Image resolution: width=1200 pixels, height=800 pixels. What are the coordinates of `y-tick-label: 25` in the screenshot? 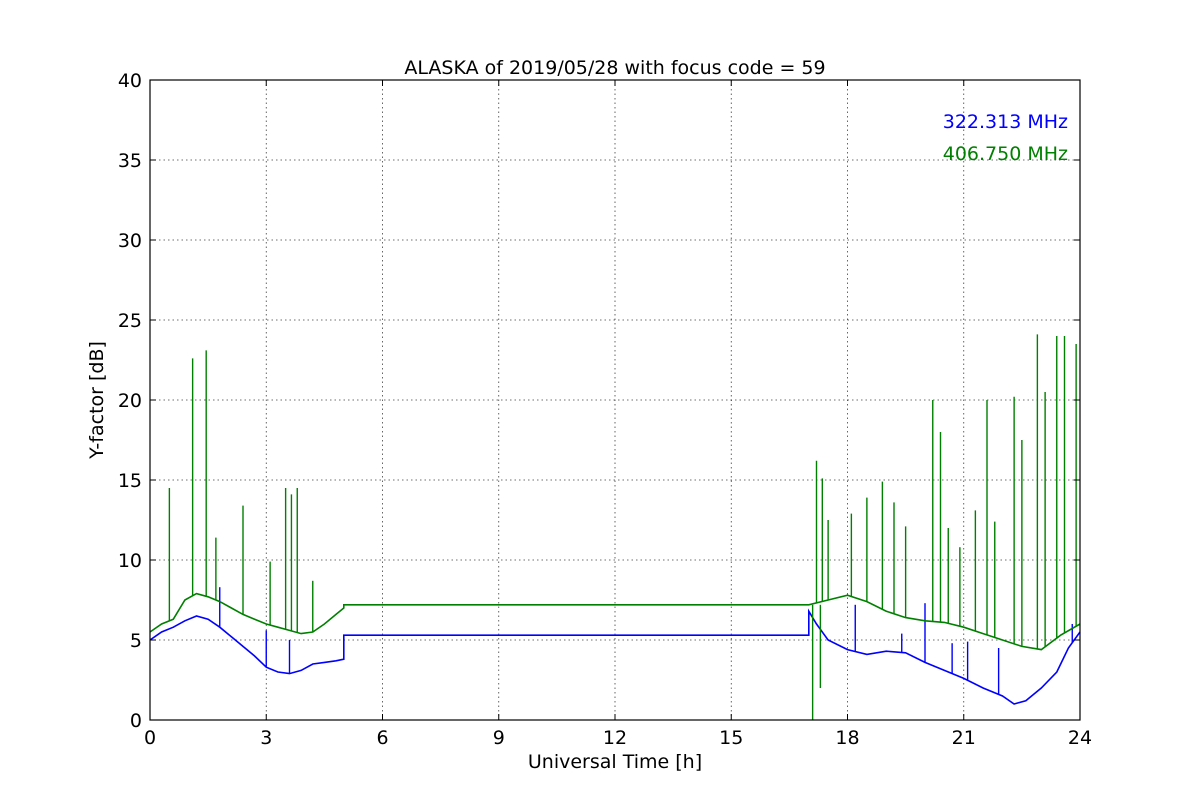 It's located at (130, 321).